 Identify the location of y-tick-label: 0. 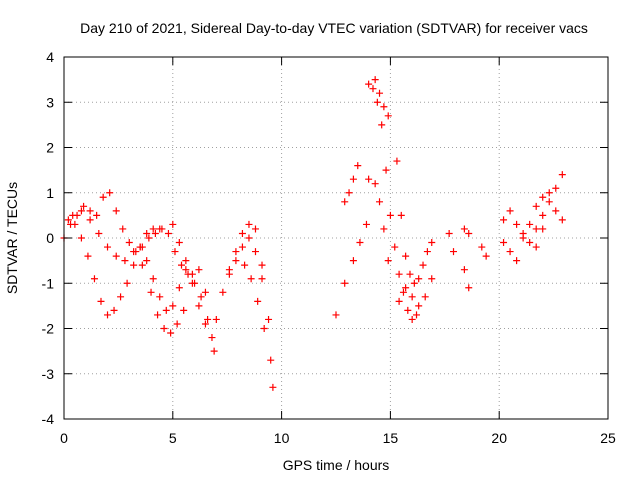
(50, 238).